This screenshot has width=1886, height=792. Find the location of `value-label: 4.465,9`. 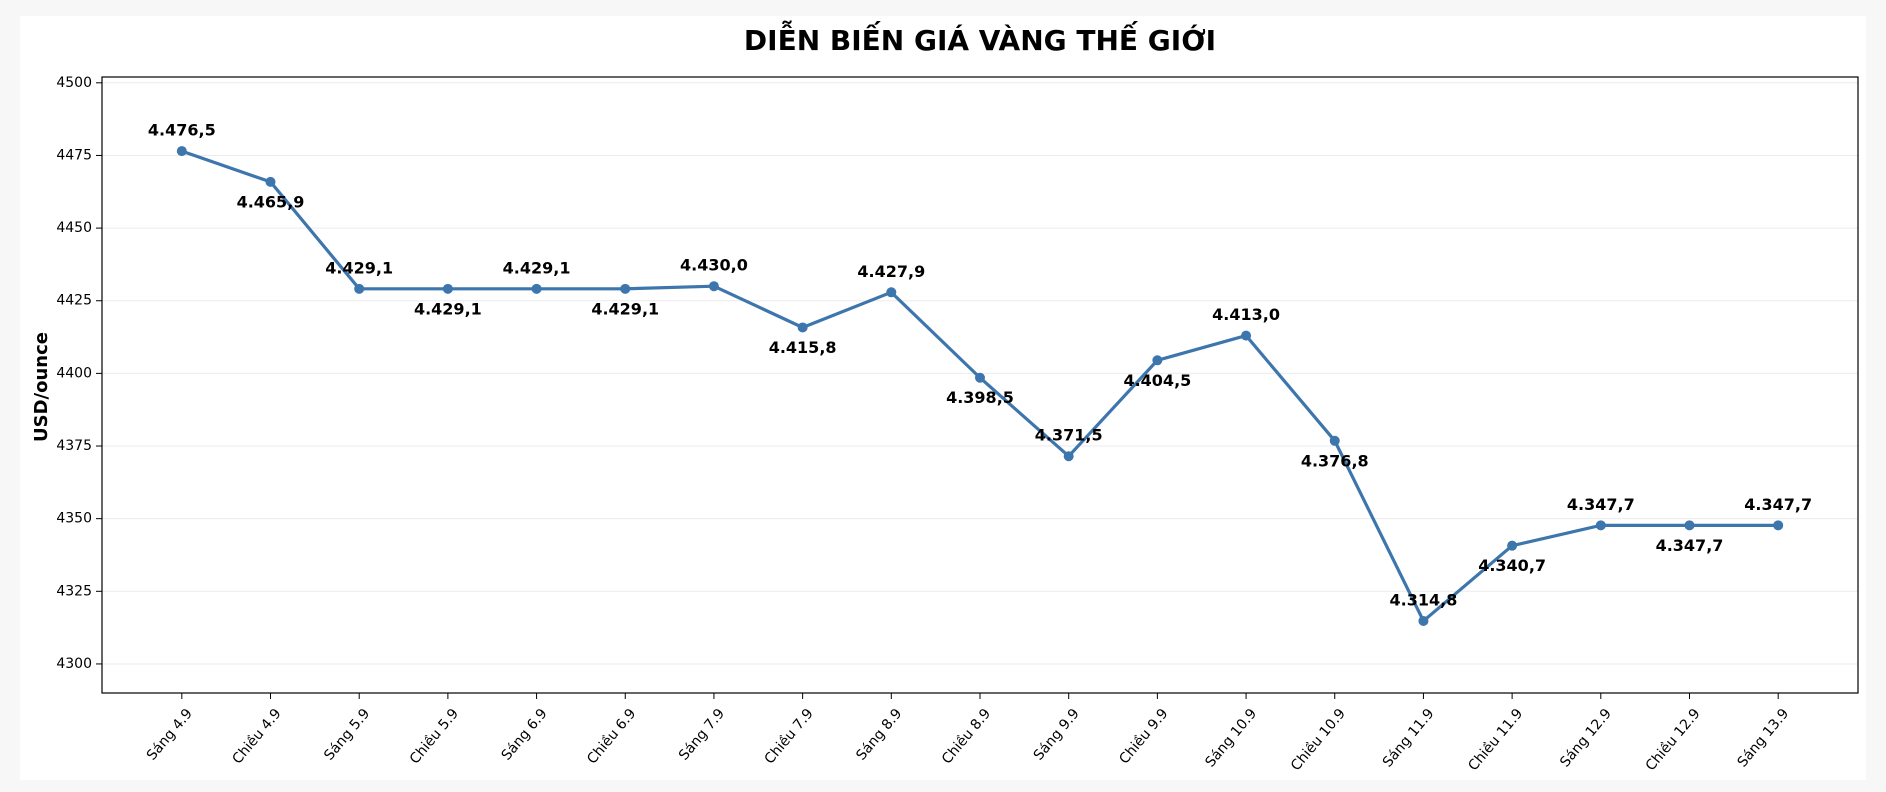

value-label: 4.465,9 is located at coordinates (271, 201).